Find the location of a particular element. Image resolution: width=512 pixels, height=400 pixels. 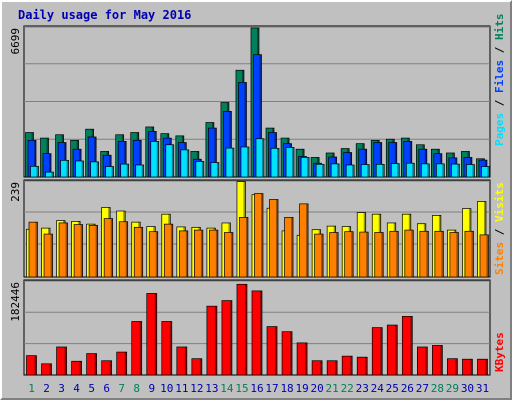

bar-sites-day-8-outline is located at coordinates (138, 252).